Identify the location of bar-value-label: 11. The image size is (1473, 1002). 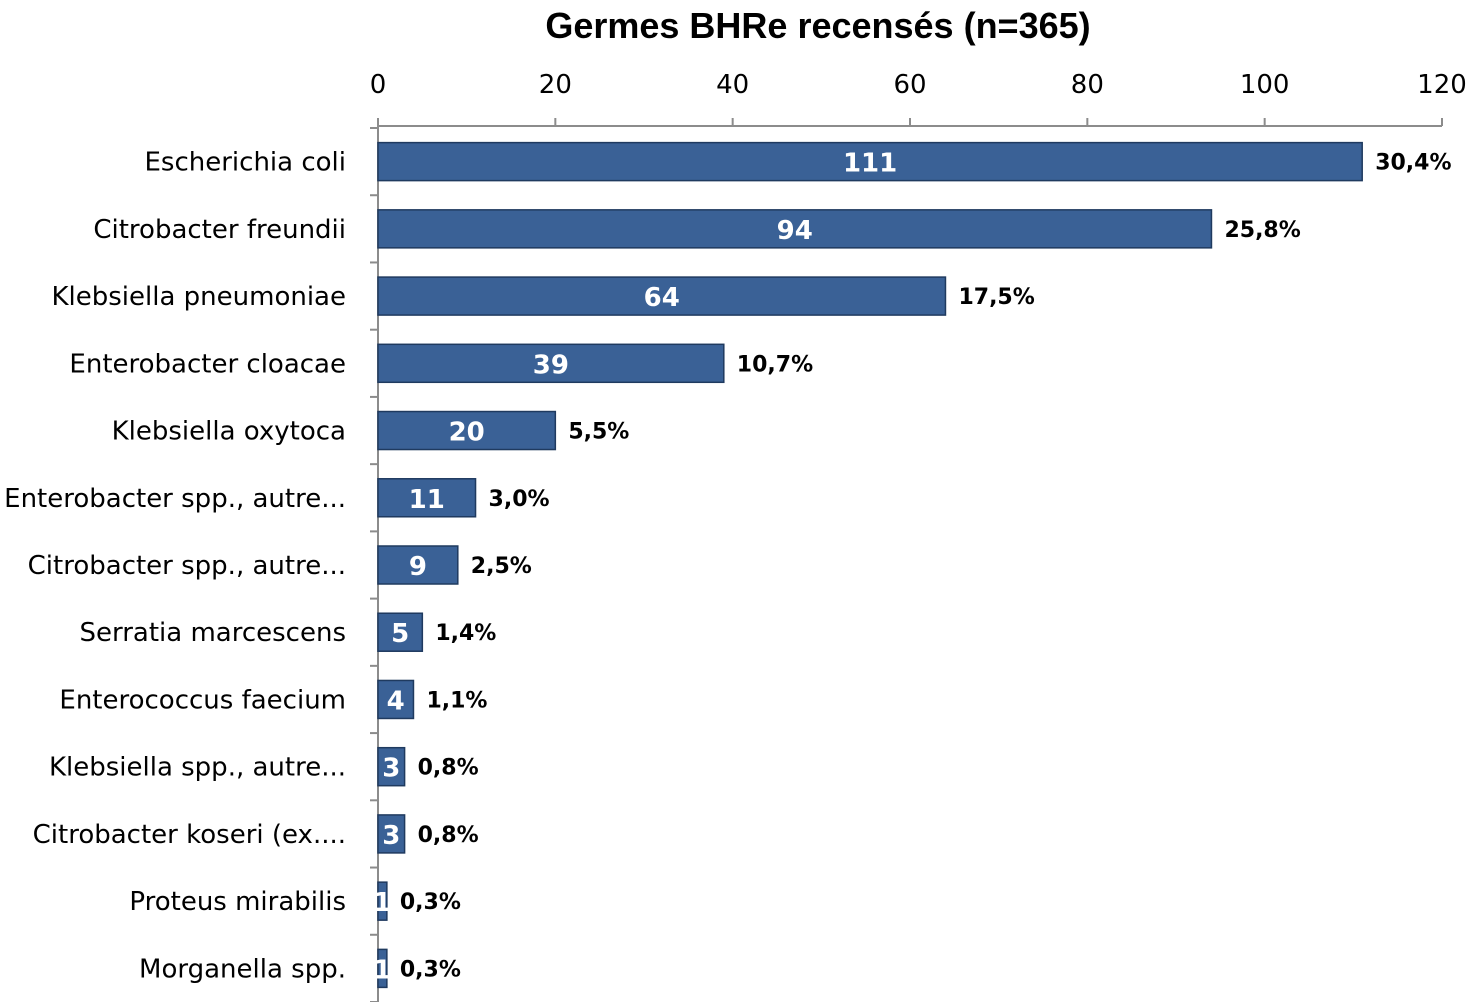
(427, 500).